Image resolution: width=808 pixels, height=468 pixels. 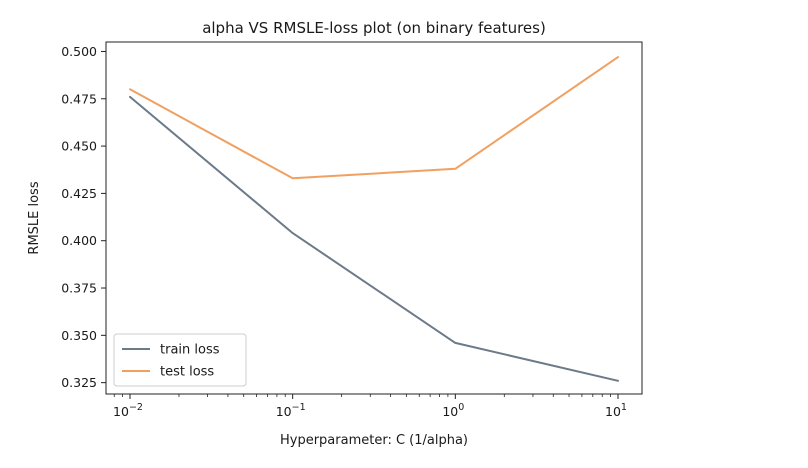 I want to click on y-tick-label: 0.400, so click(x=79, y=240).